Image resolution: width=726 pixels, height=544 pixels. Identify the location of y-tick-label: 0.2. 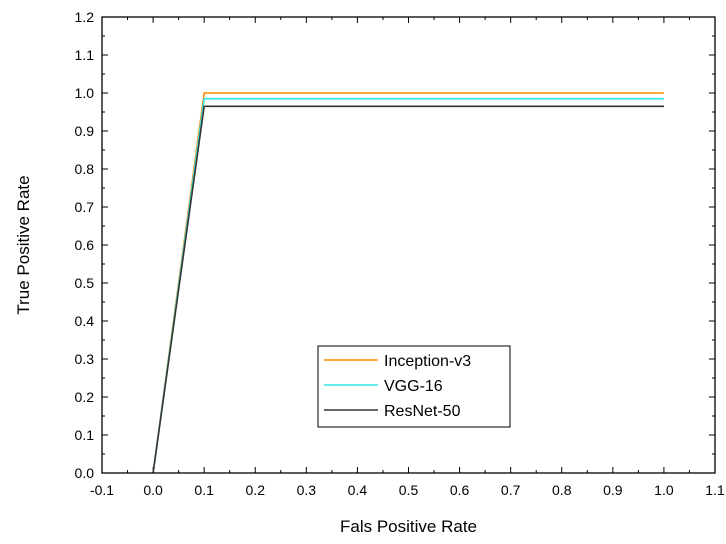
(85, 397).